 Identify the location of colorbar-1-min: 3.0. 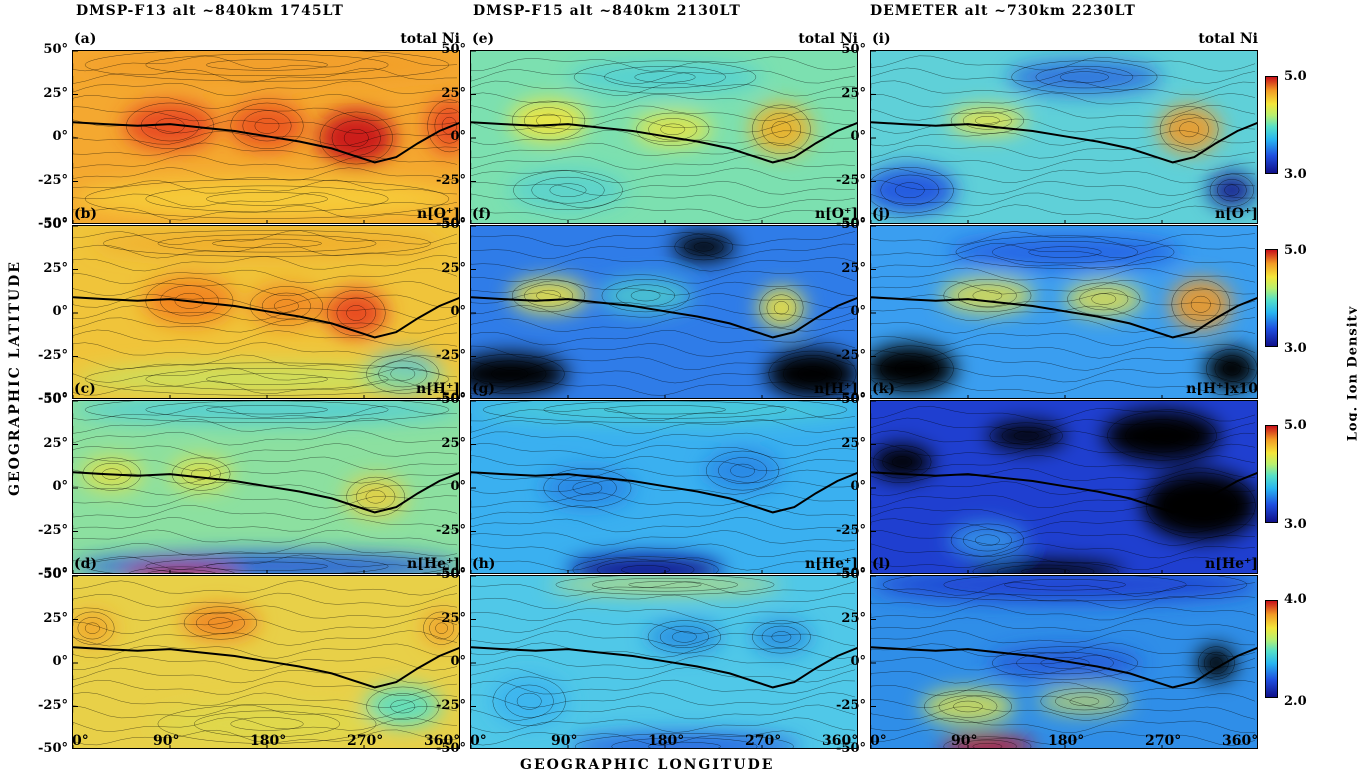
(1295, 174).